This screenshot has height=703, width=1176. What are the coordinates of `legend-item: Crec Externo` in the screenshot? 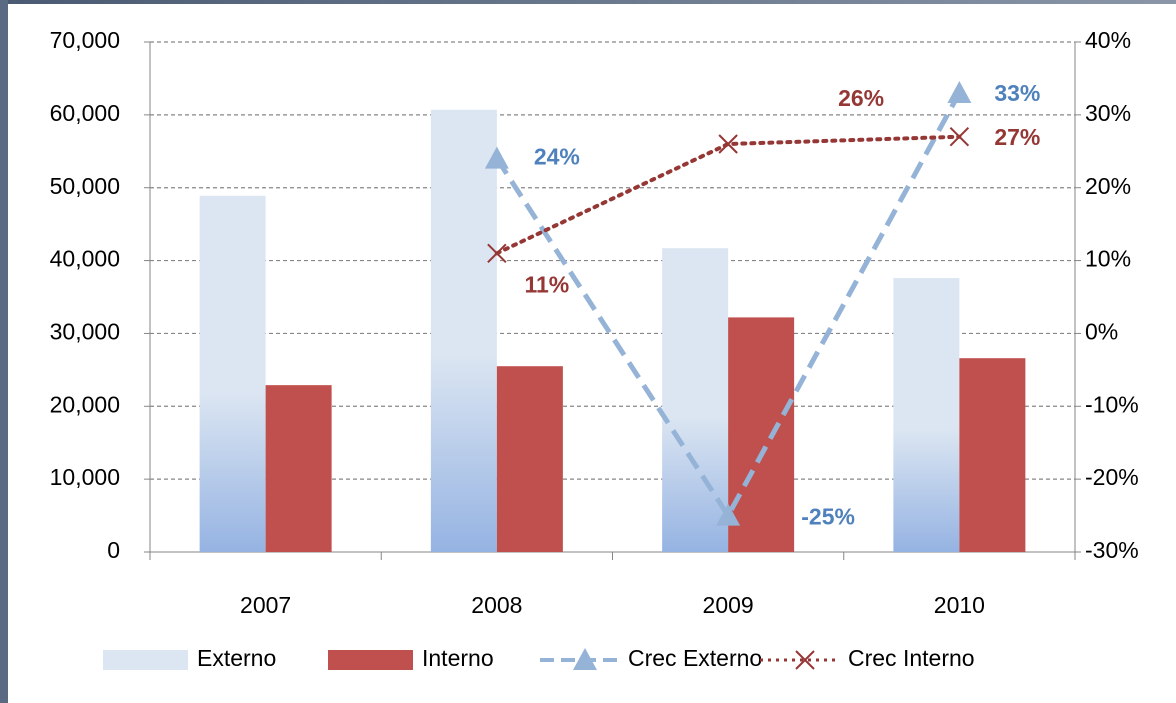 It's located at (651, 658).